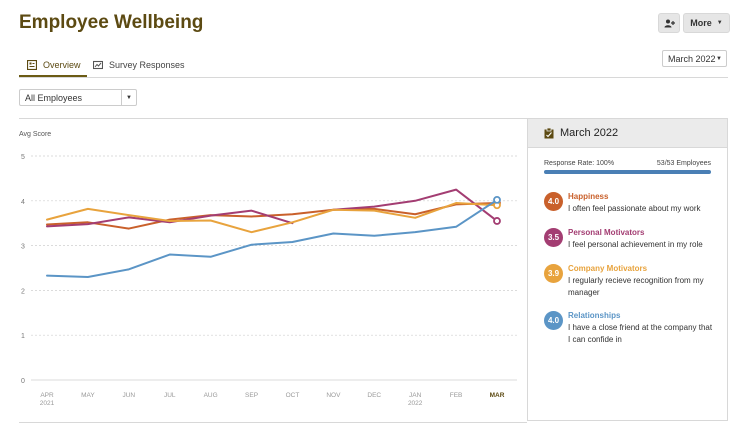 The height and width of the screenshot is (437, 750). I want to click on month-select-value: March 2022, so click(692, 58).